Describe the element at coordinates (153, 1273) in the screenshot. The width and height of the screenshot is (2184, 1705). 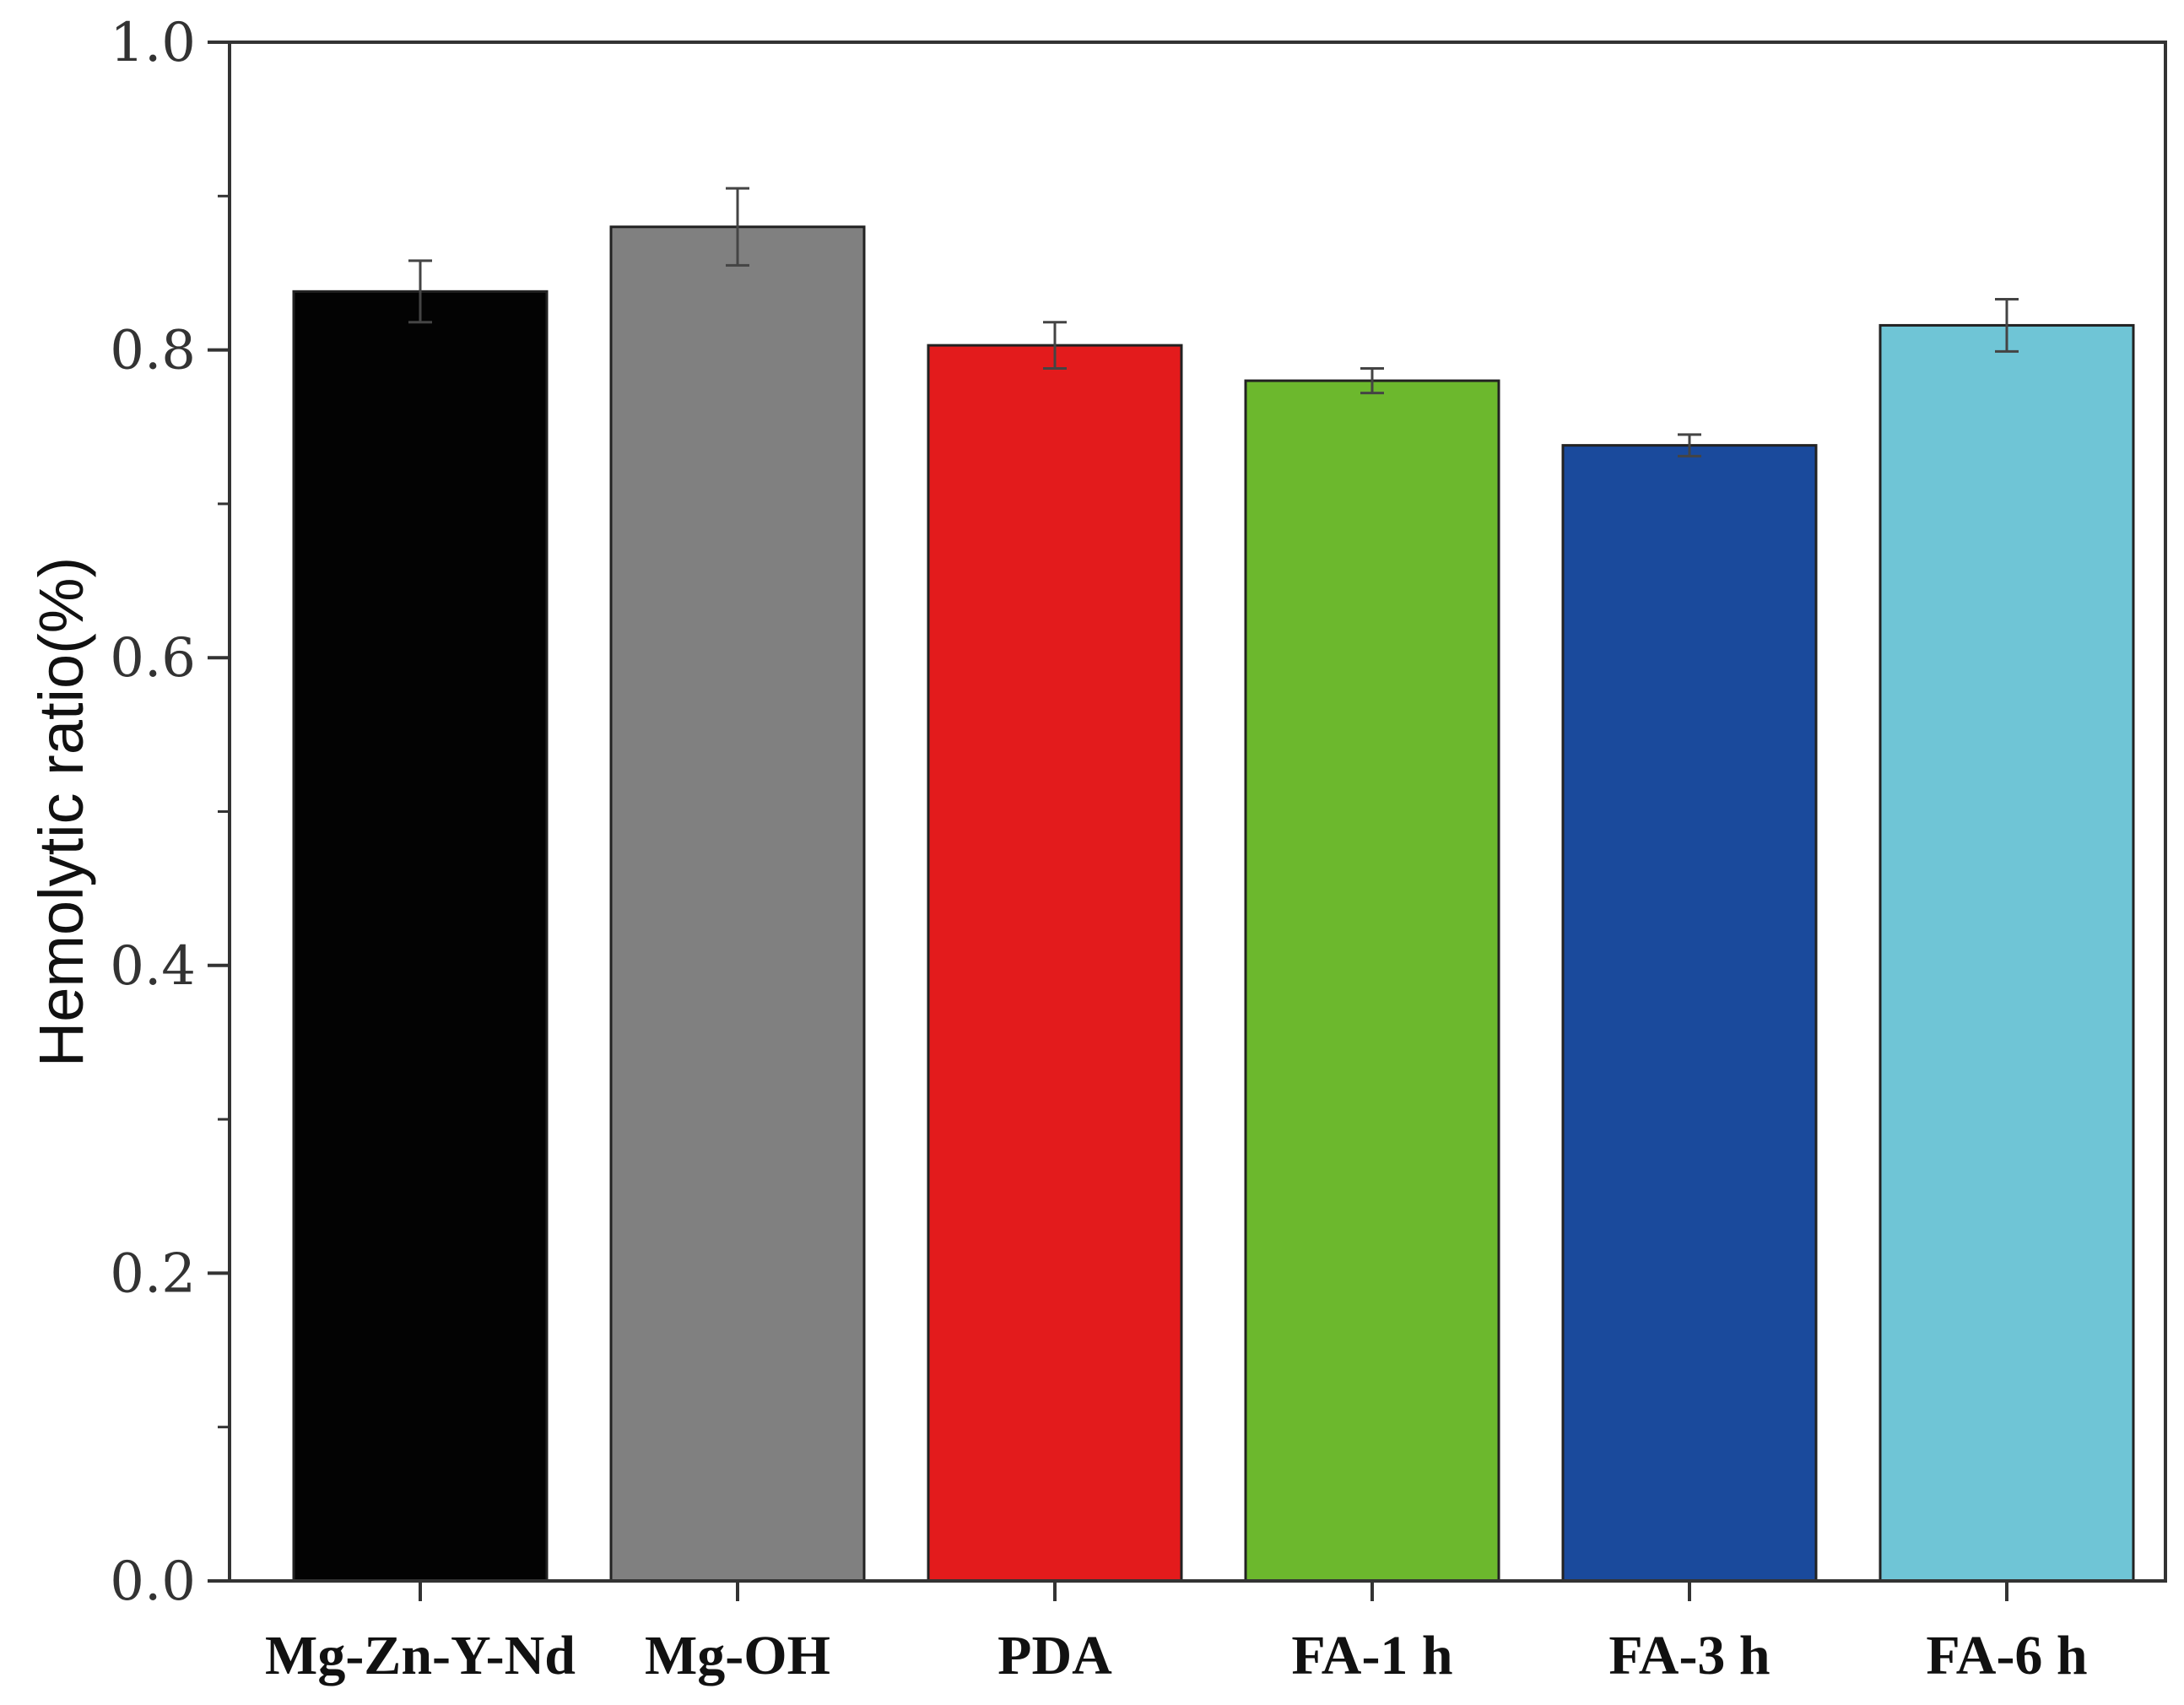
I see `y-tick-label-1: 0.2` at that location.